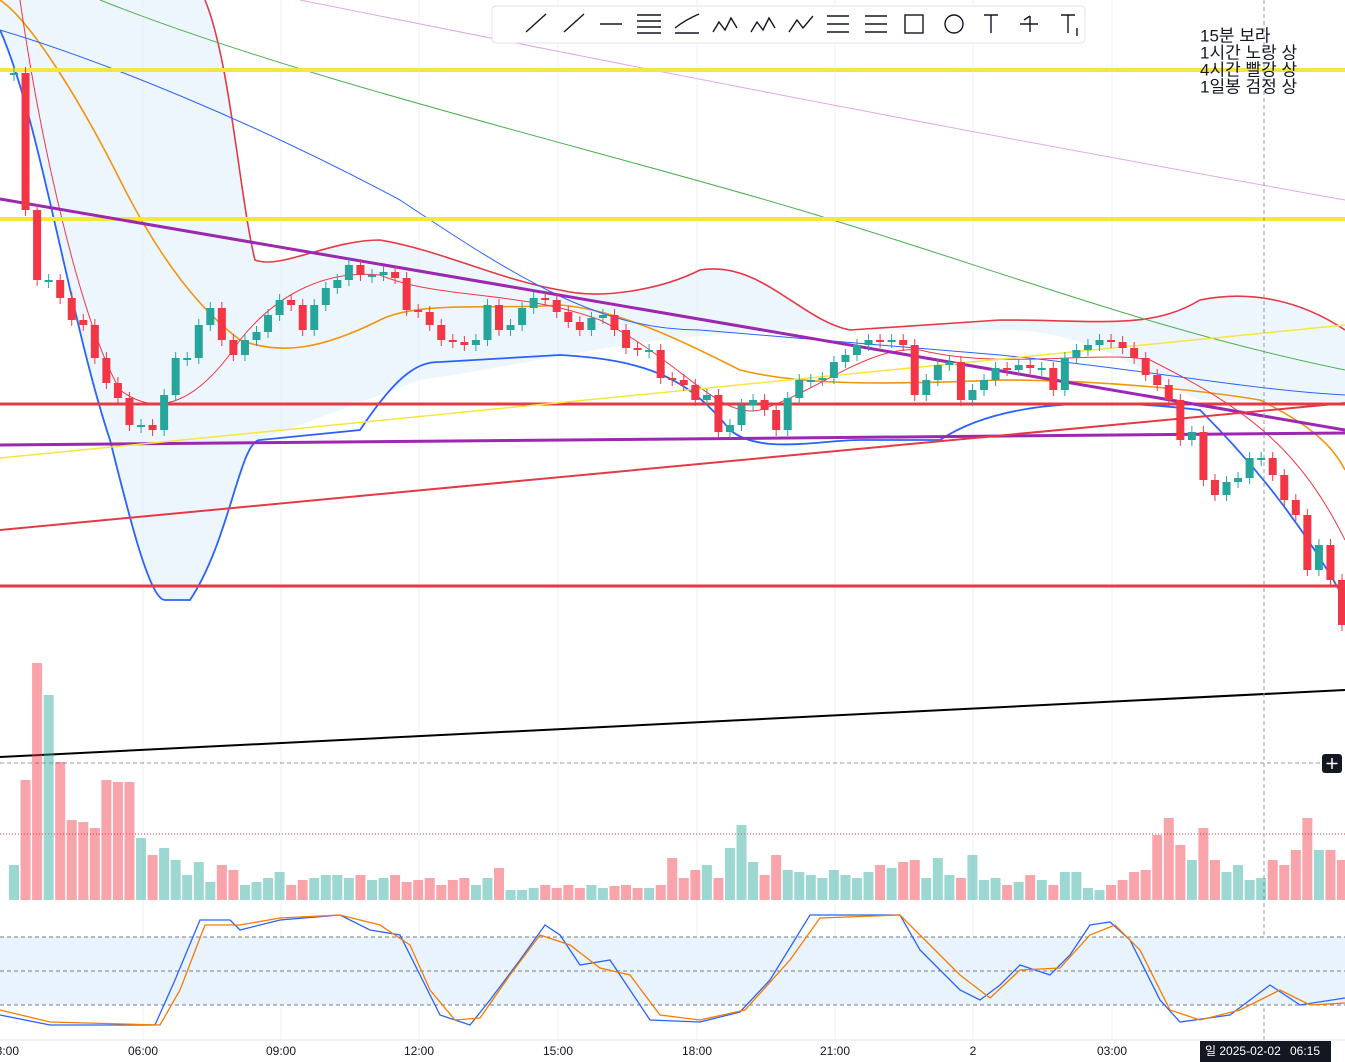  I want to click on cursor-label-box, so click(1265, 1051).